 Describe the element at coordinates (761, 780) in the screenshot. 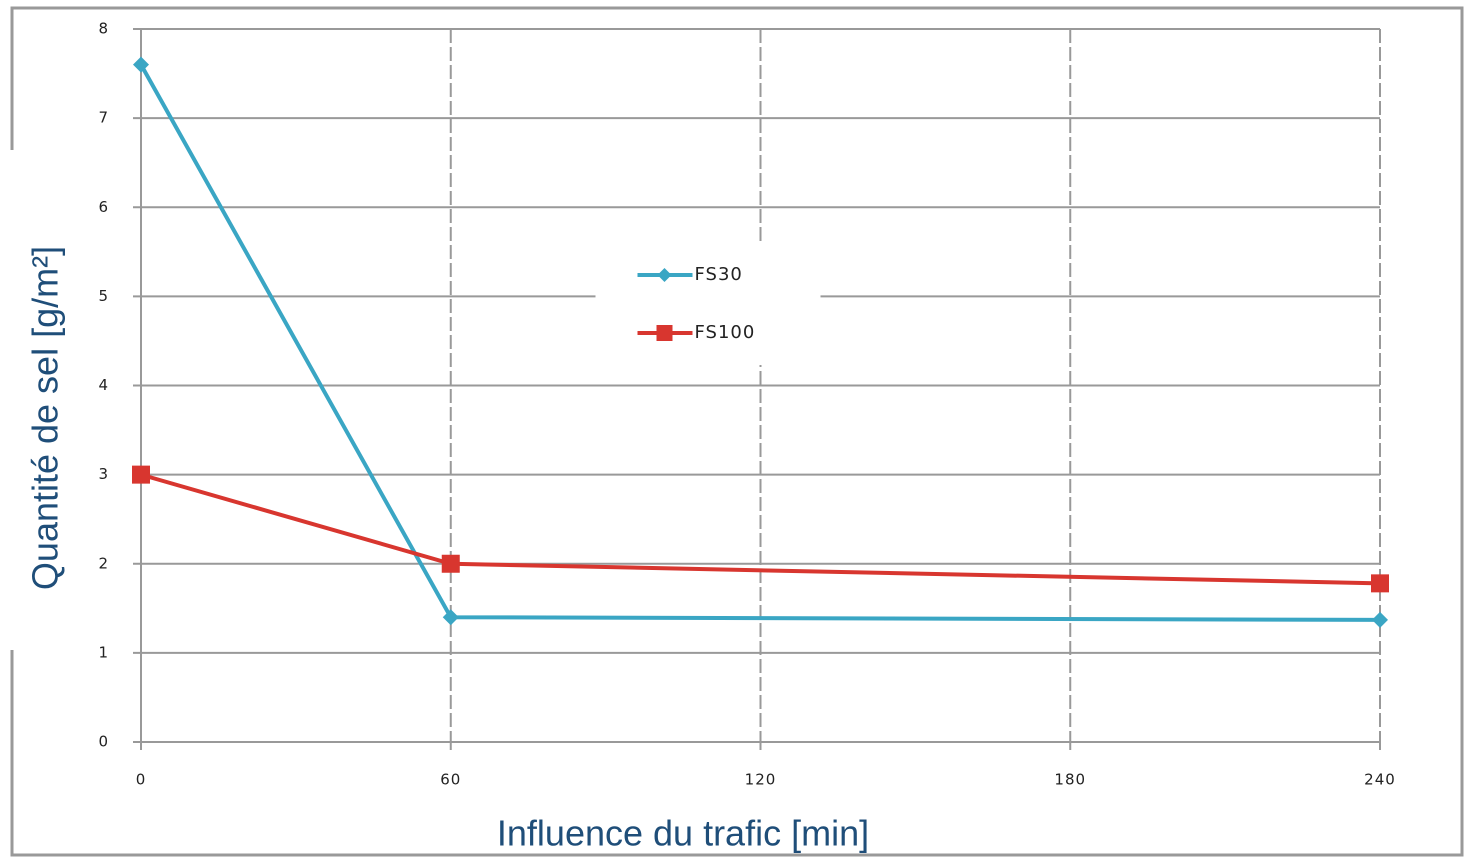

I see `x-tick-label: 120` at that location.